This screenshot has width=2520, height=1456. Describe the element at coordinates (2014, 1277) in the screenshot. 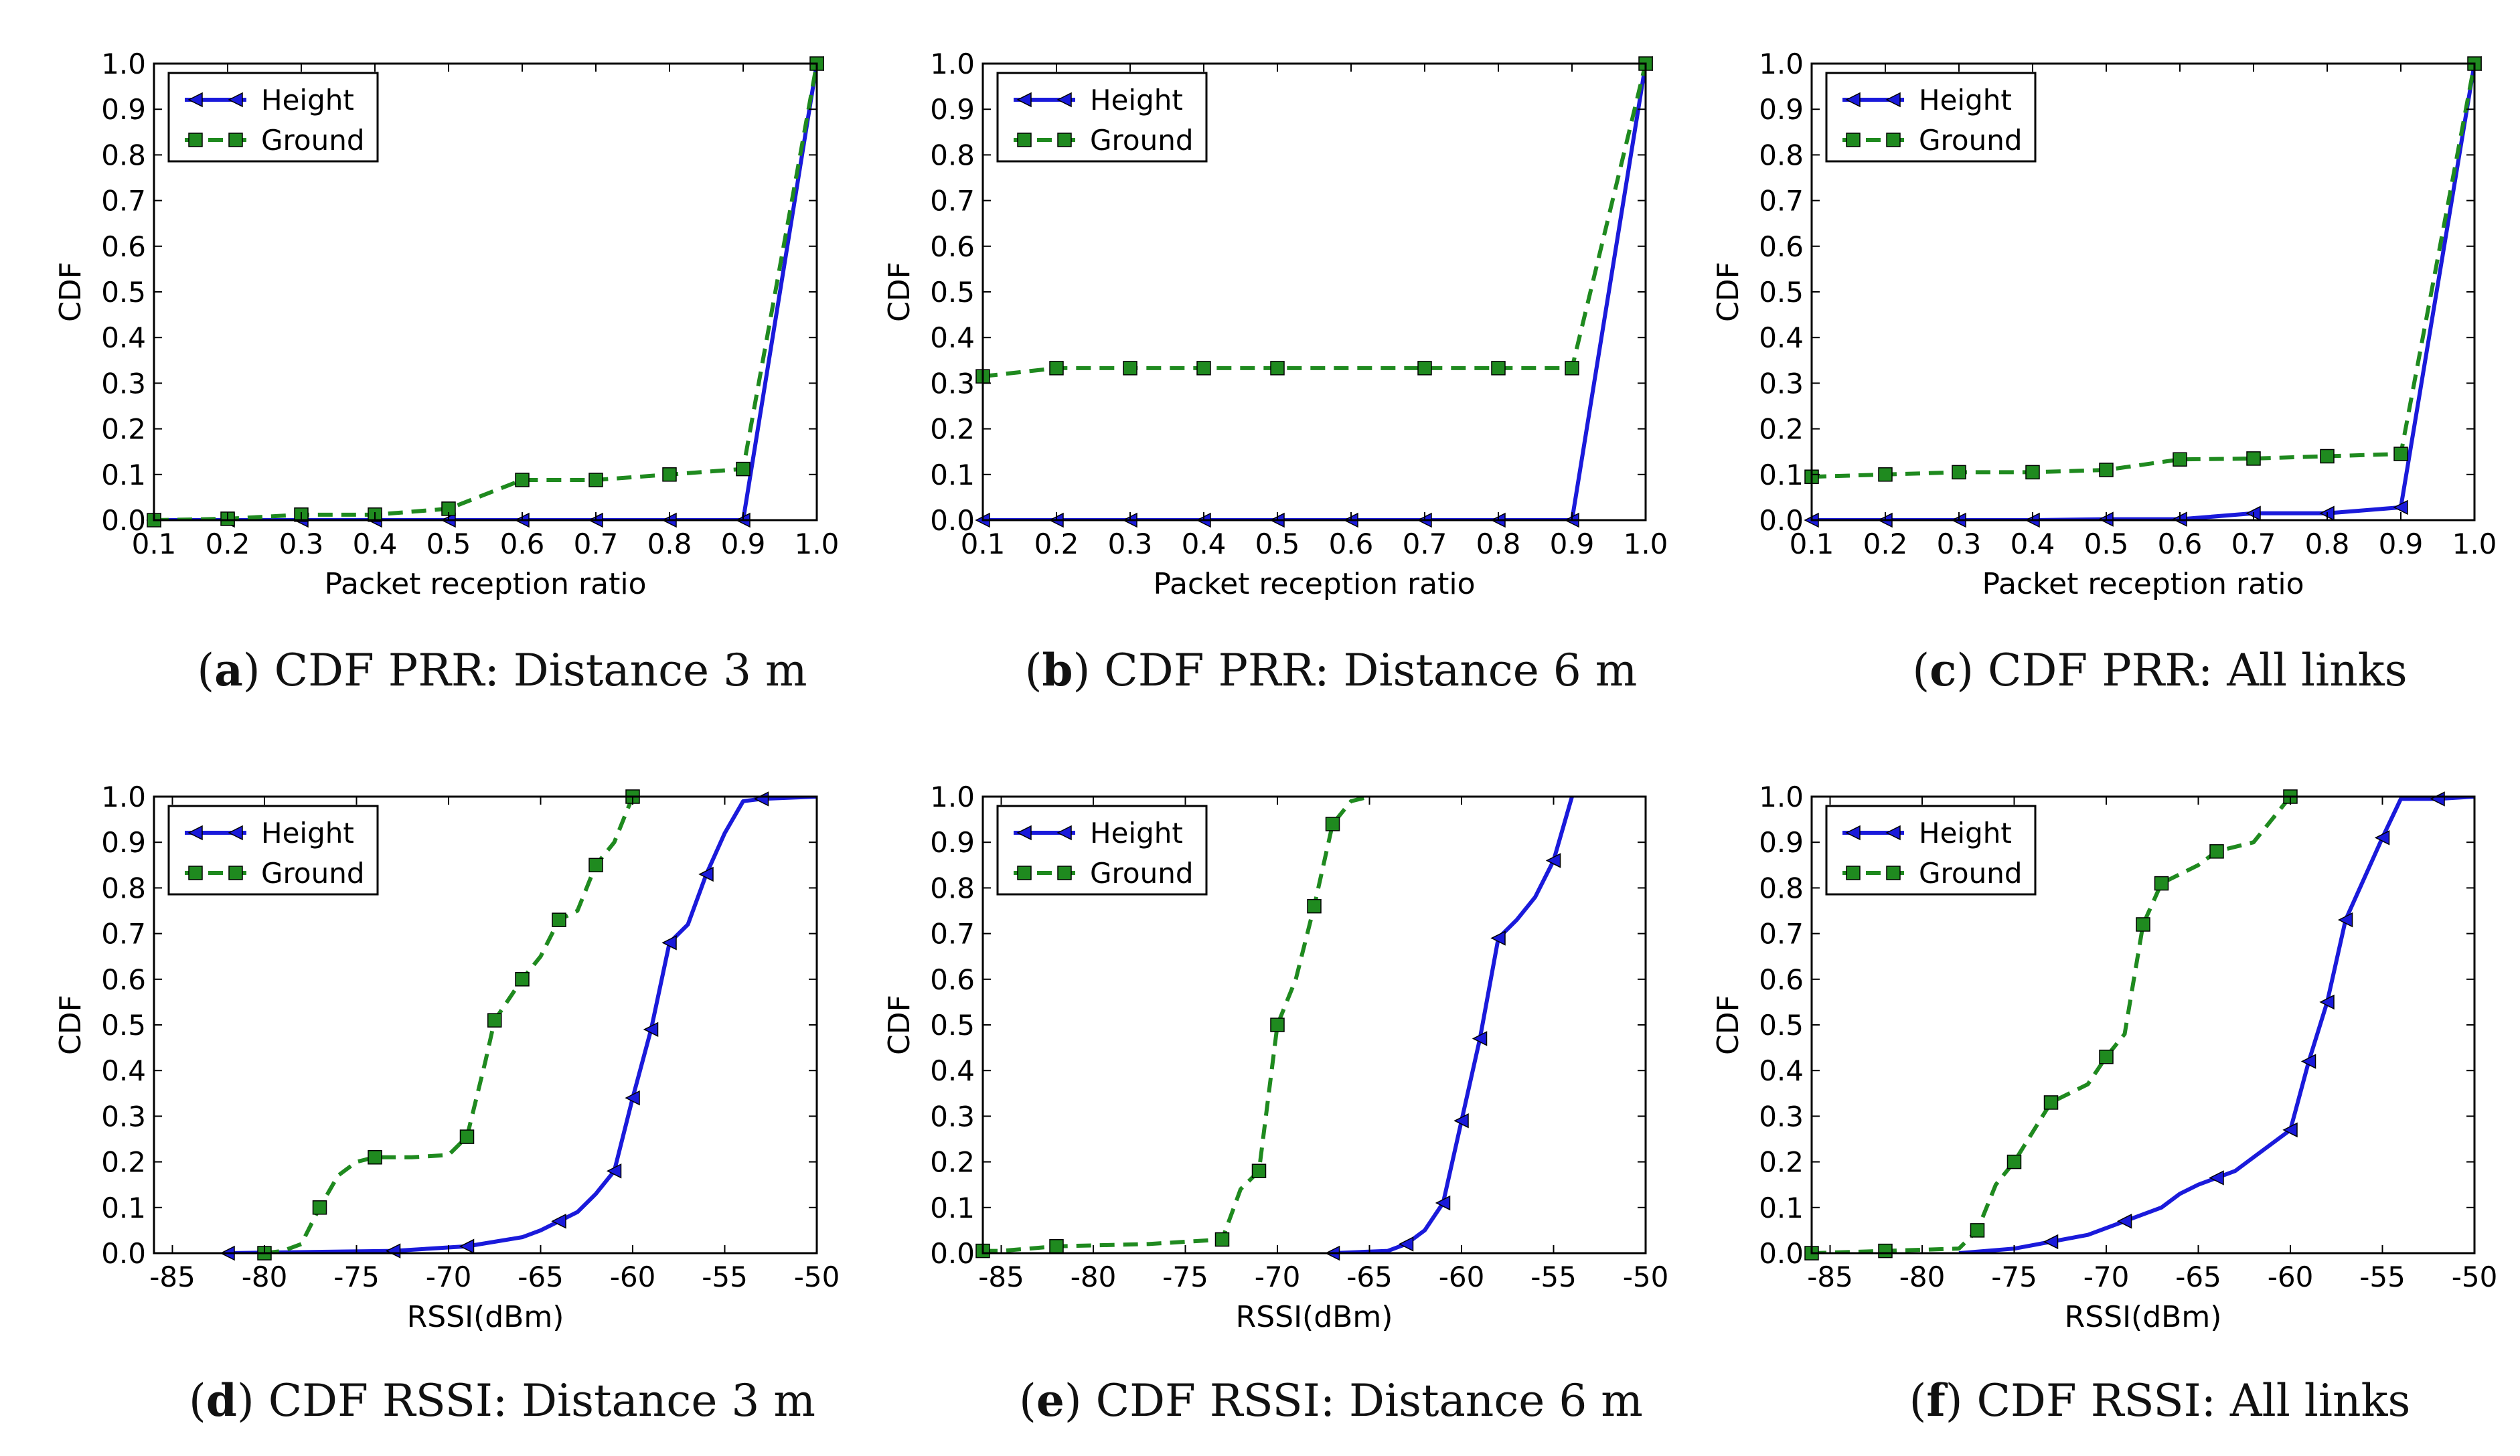

I see `x-tick-label: -75` at that location.